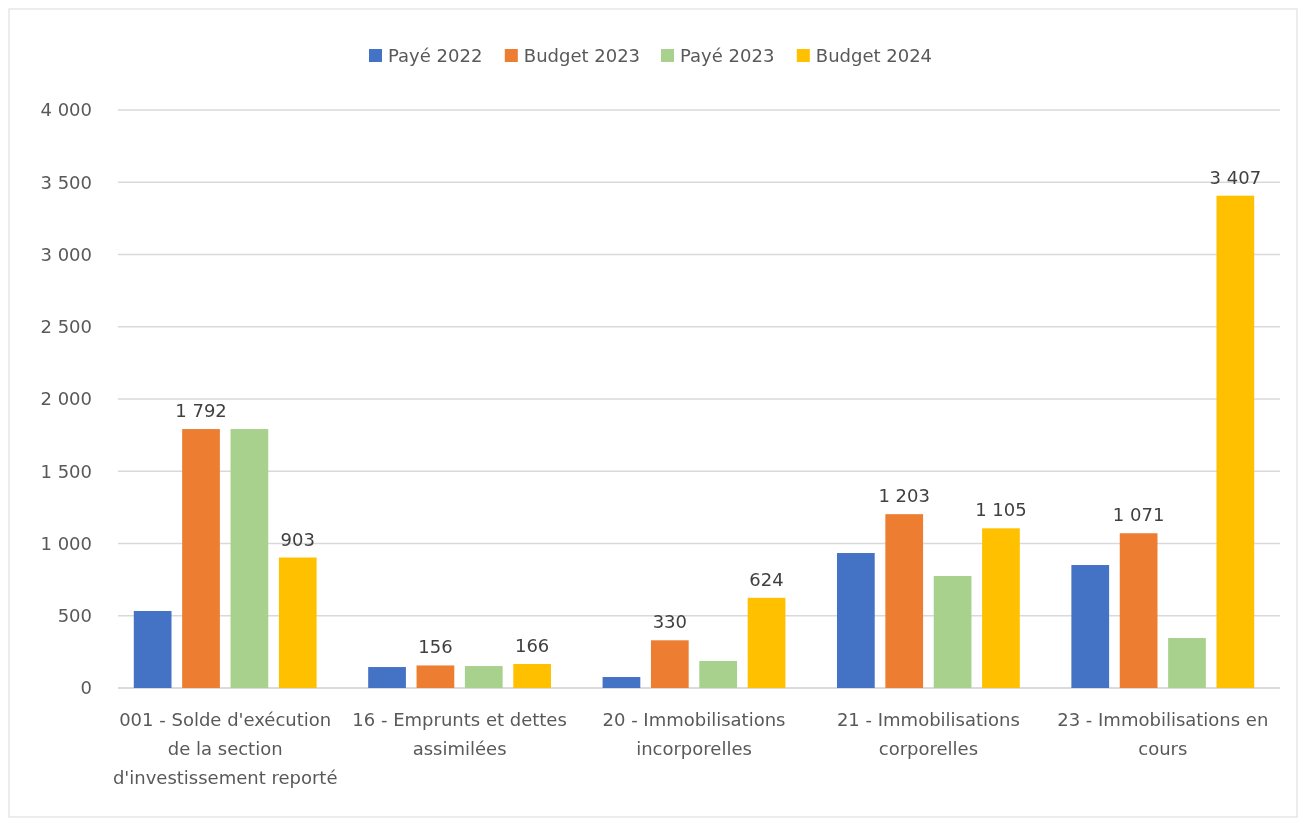 This screenshot has height=820, width=1304. What do you see at coordinates (582, 56) in the screenshot?
I see `legend-label: Budget 2023` at bounding box center [582, 56].